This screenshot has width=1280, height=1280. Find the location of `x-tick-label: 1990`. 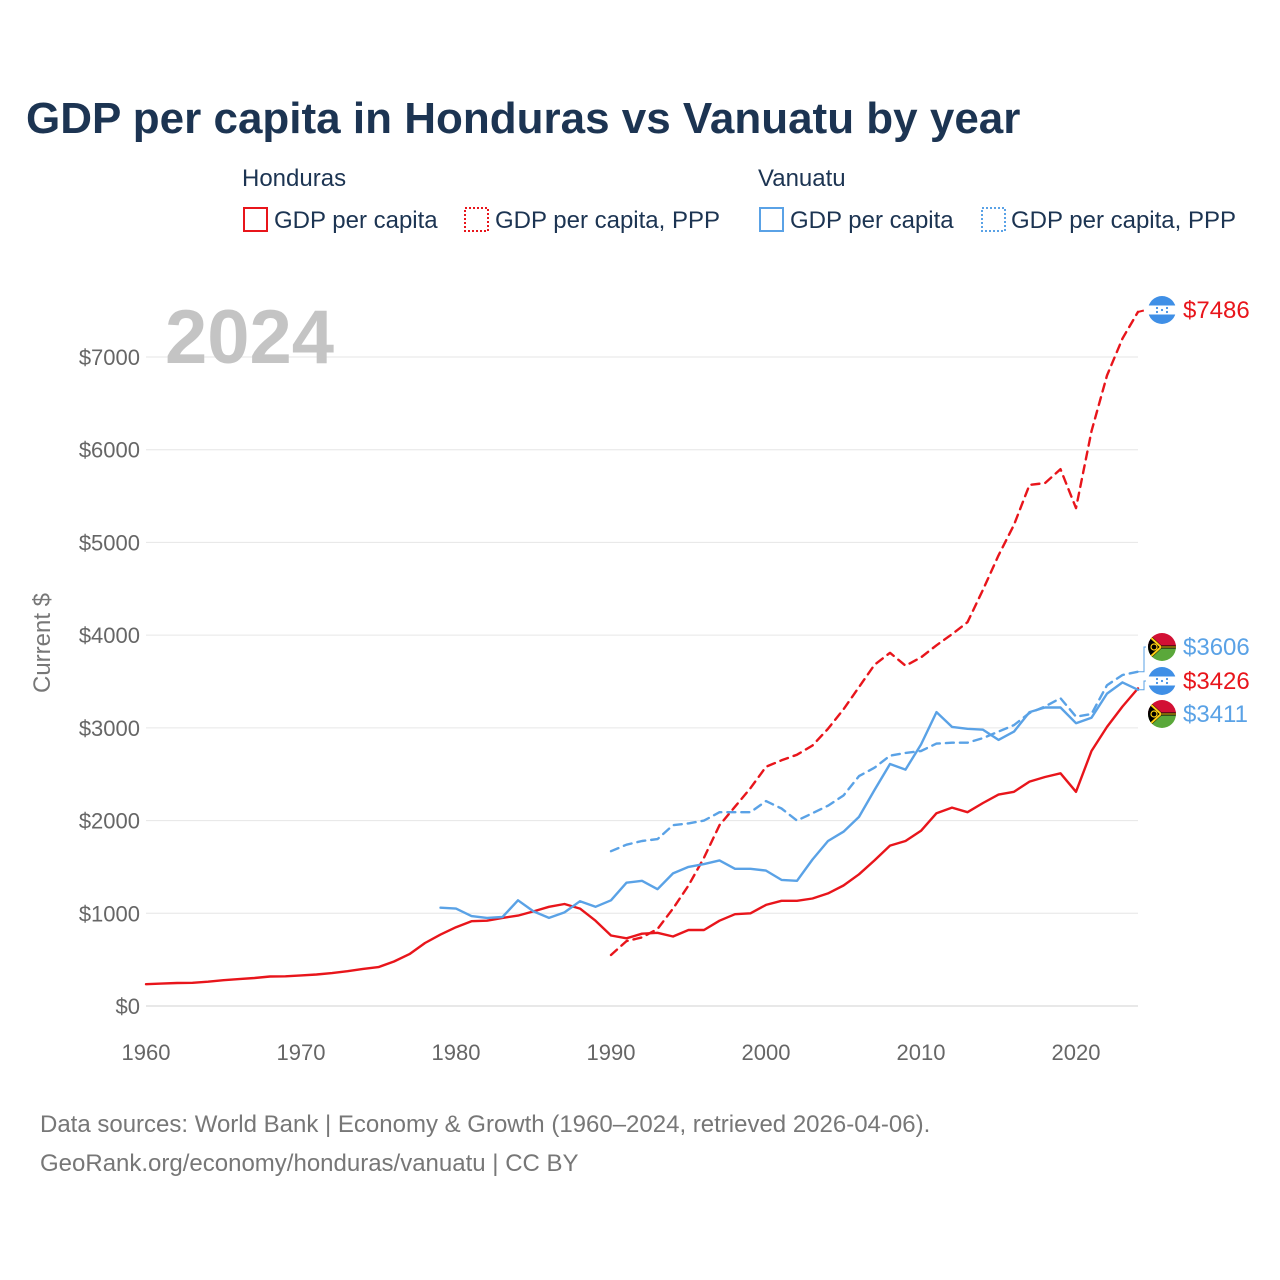

x-tick-label: 1990 is located at coordinates (611, 1052).